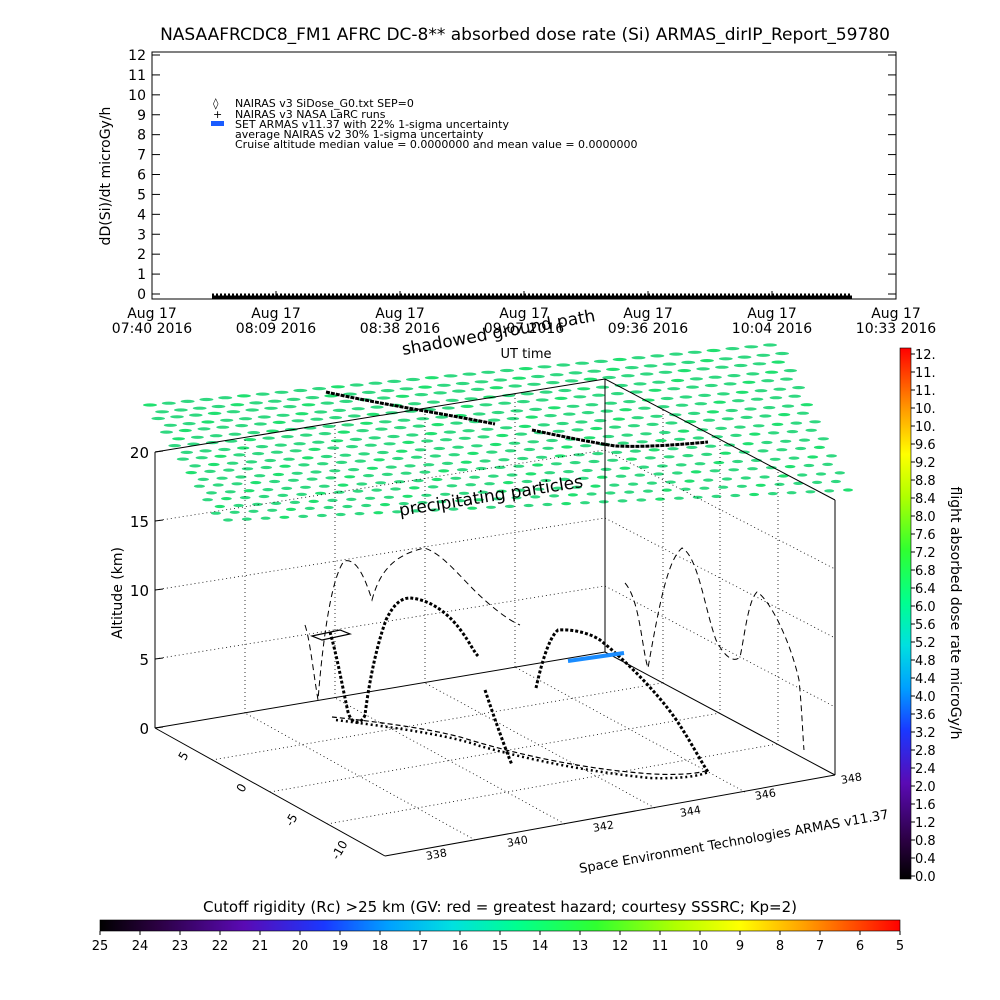  I want to click on right-colorbar-tick-label: 9.2, so click(925, 463).